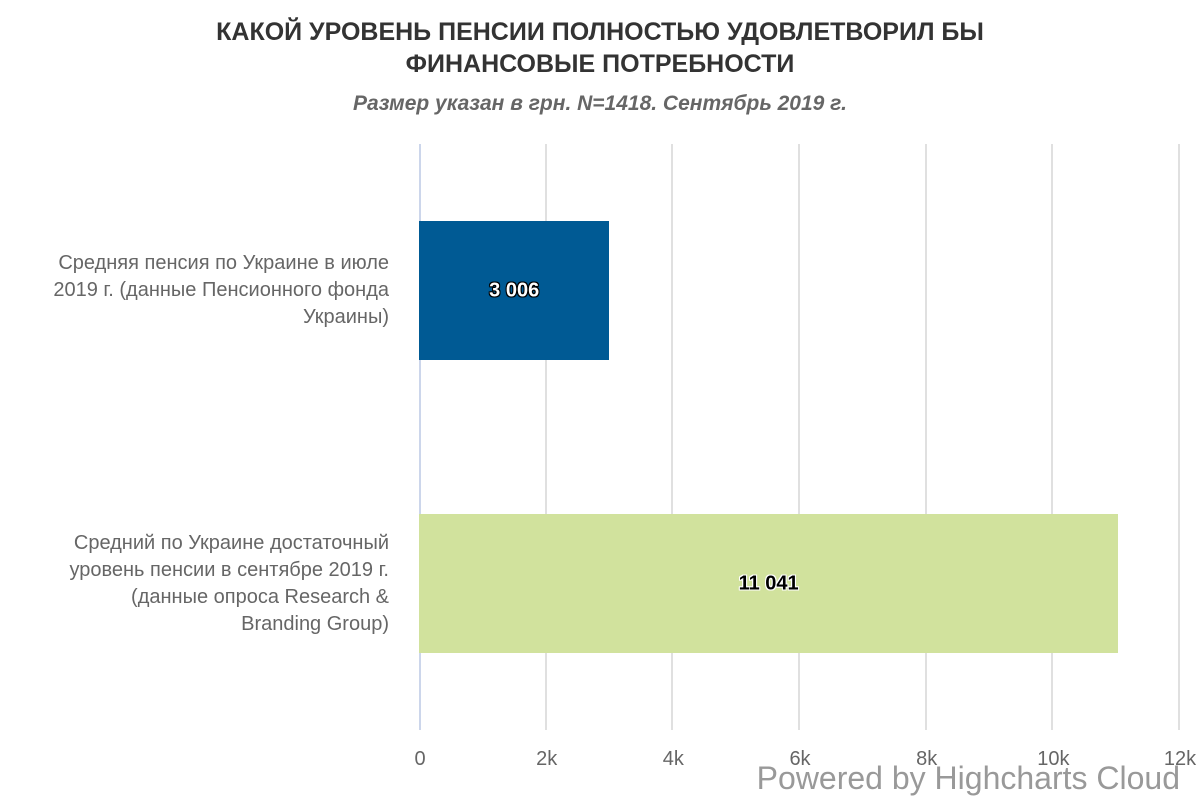  What do you see at coordinates (547, 759) in the screenshot?
I see `x-axis-tick-label: 2k` at bounding box center [547, 759].